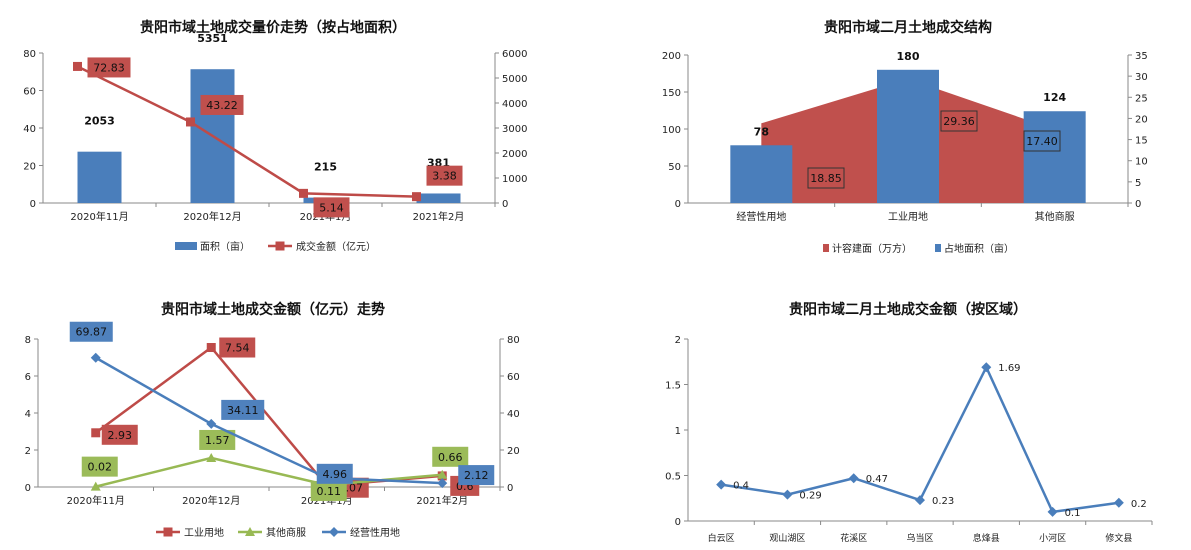 The width and height of the screenshot is (1191, 550). Describe the element at coordinates (1139, 504) in the screenshot. I see `district-data-label: 0.2` at that location.